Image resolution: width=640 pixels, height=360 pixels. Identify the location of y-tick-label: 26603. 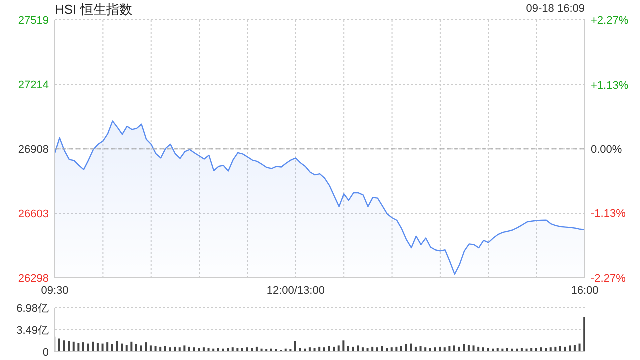
(33, 214).